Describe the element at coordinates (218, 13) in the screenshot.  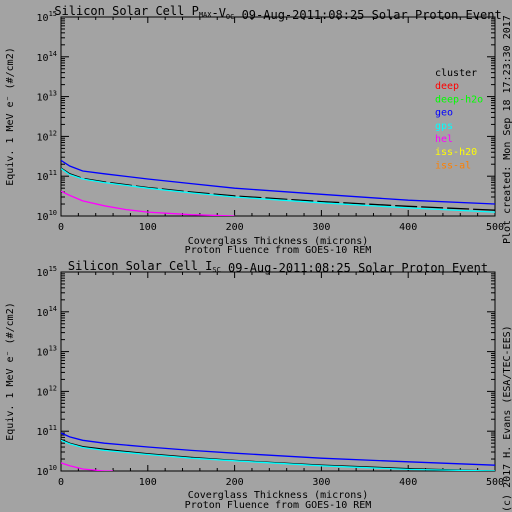
I see `chart-title-part: -V` at that location.